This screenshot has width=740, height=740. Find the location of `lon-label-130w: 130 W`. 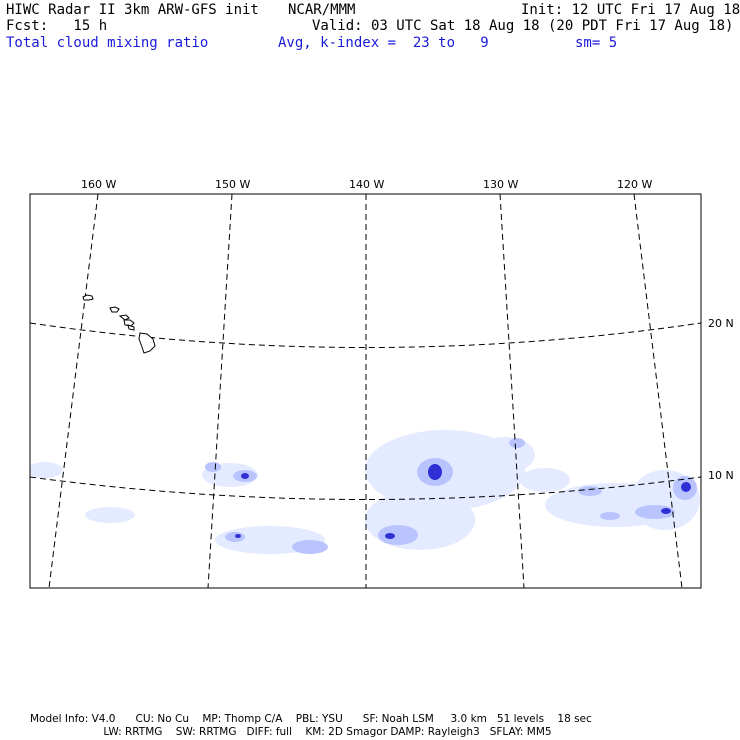

lon-label-130w: 130 W is located at coordinates (500, 184).